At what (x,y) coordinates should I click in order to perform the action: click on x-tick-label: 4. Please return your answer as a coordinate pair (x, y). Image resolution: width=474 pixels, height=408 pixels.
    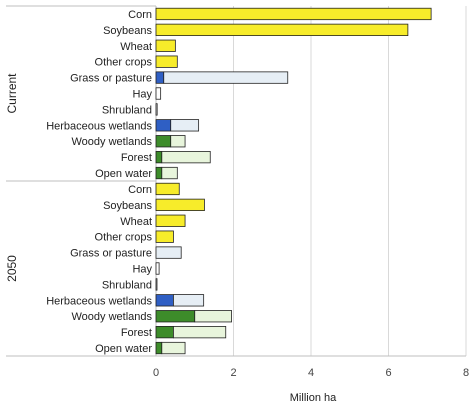
    Looking at the image, I should click on (311, 373).